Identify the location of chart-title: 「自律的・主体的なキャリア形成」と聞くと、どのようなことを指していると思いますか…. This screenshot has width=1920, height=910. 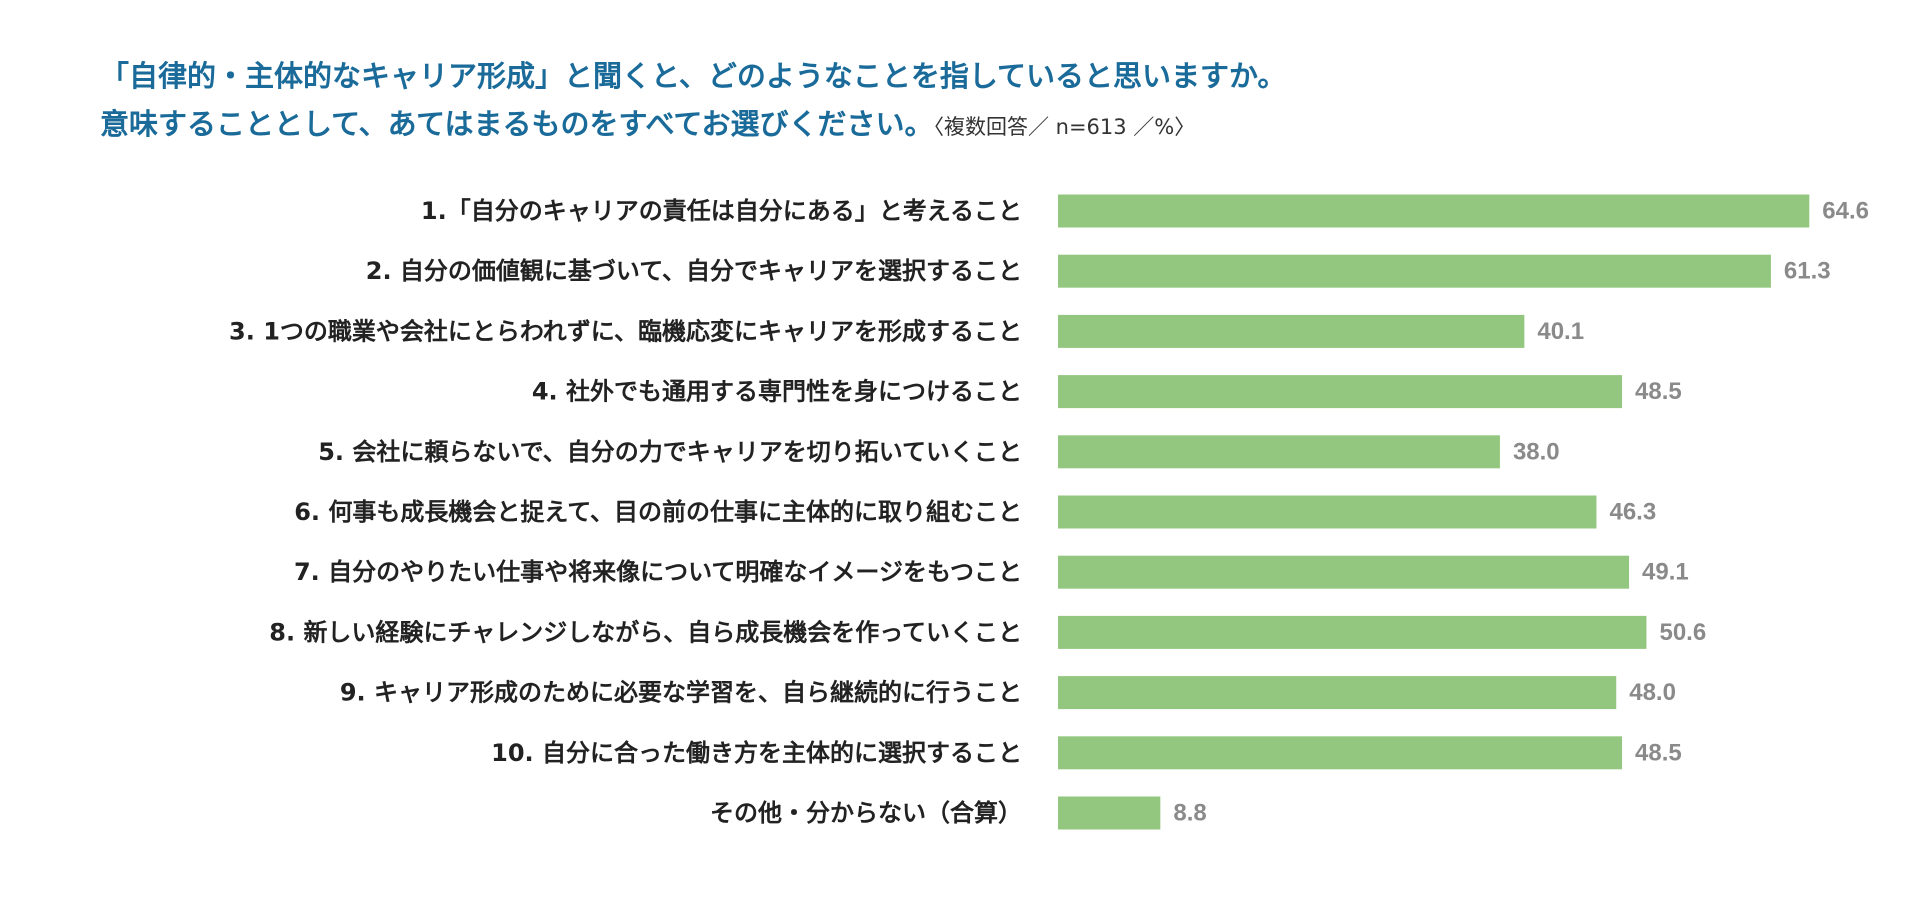
(980, 101).